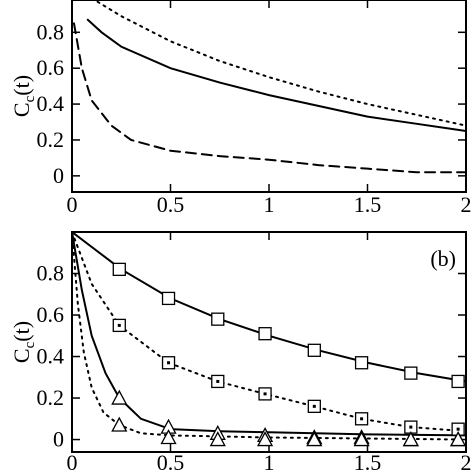 The image size is (474, 474). Describe the element at coordinates (443, 258) in the screenshot. I see `panel-label: (b)` at that location.